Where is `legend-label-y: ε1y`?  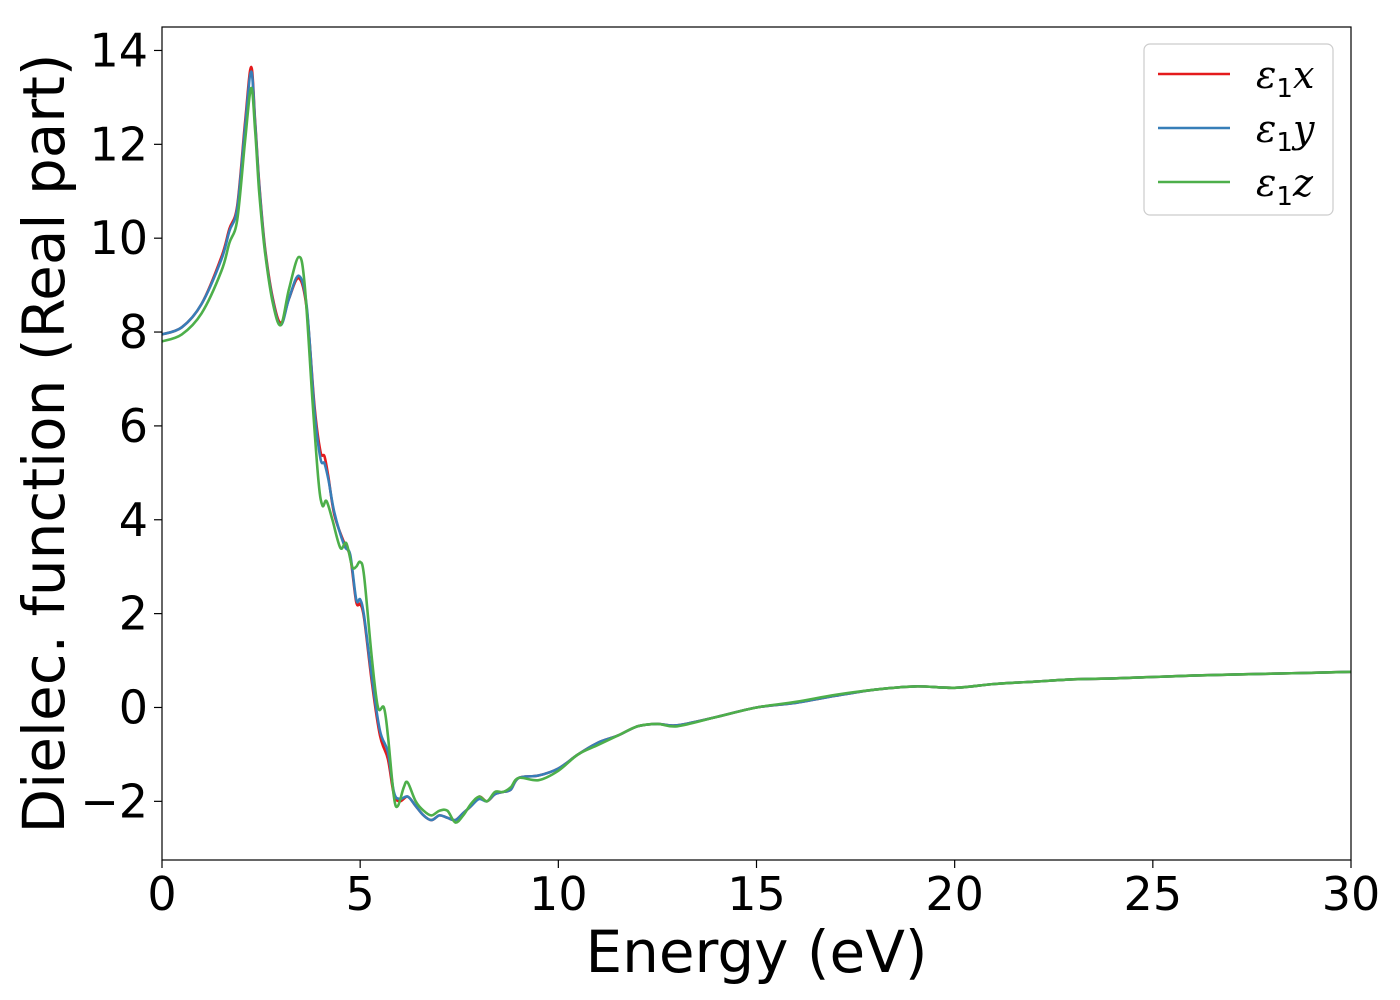 legend-label-y: ε1y is located at coordinates (1285, 132).